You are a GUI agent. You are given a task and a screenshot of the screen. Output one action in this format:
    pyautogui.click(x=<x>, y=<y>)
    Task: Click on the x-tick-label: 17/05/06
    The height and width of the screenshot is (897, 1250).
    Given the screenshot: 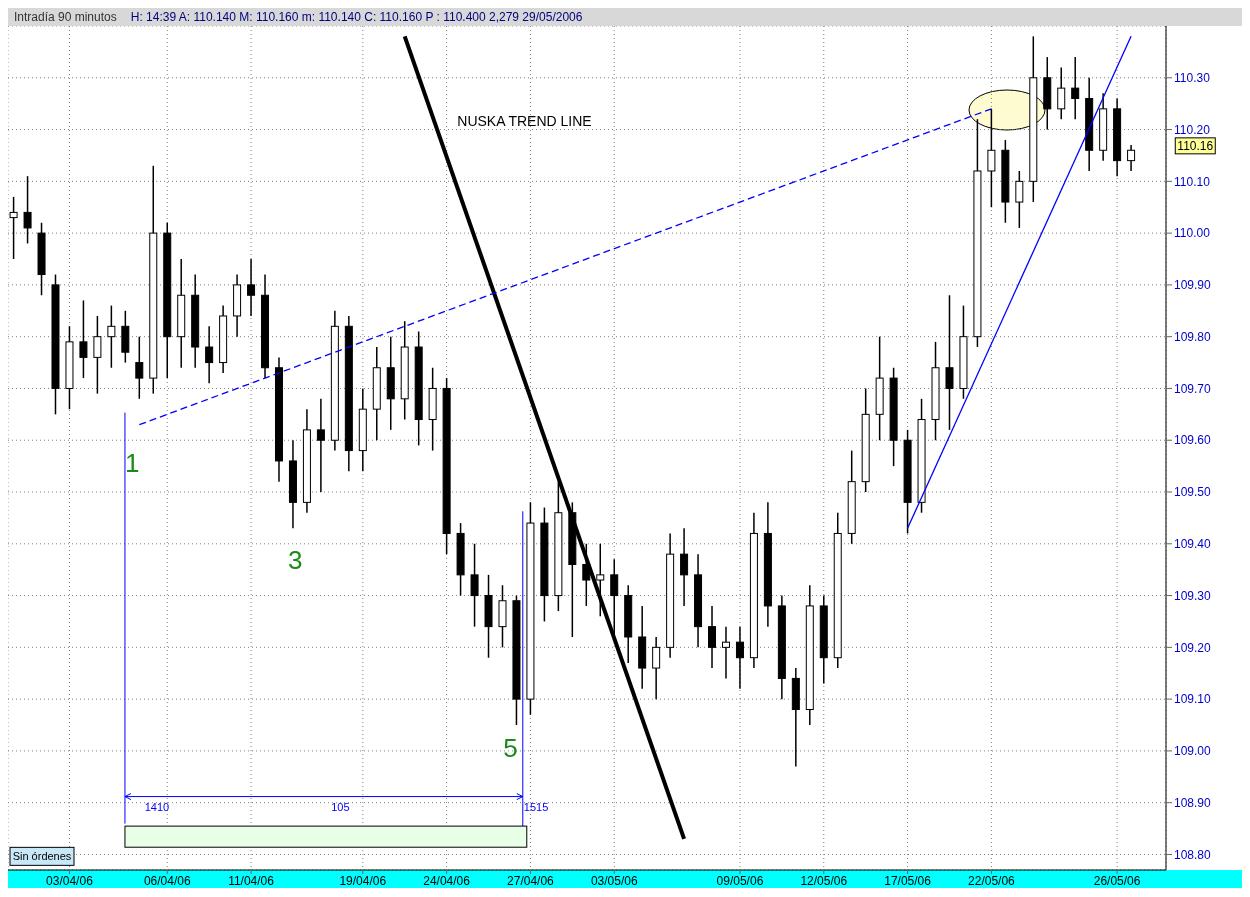 What is the action you would take?
    pyautogui.click(x=908, y=880)
    